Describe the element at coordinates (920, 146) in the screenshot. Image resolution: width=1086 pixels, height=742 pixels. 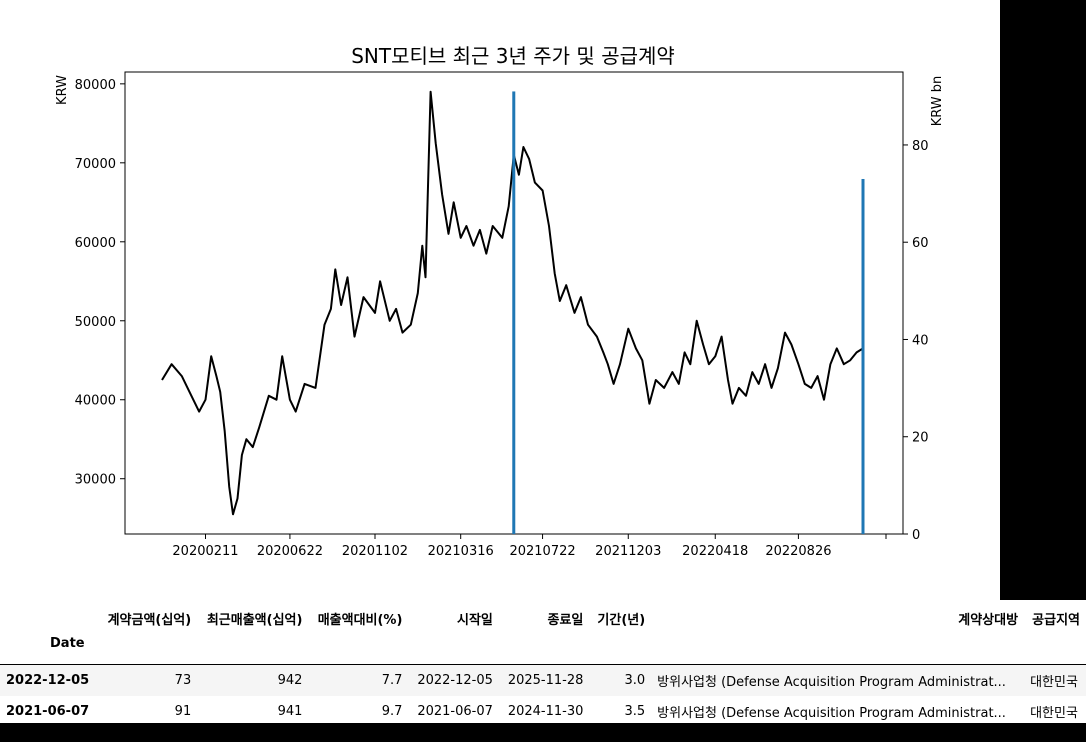
I see `y2-tick-label: 80` at that location.